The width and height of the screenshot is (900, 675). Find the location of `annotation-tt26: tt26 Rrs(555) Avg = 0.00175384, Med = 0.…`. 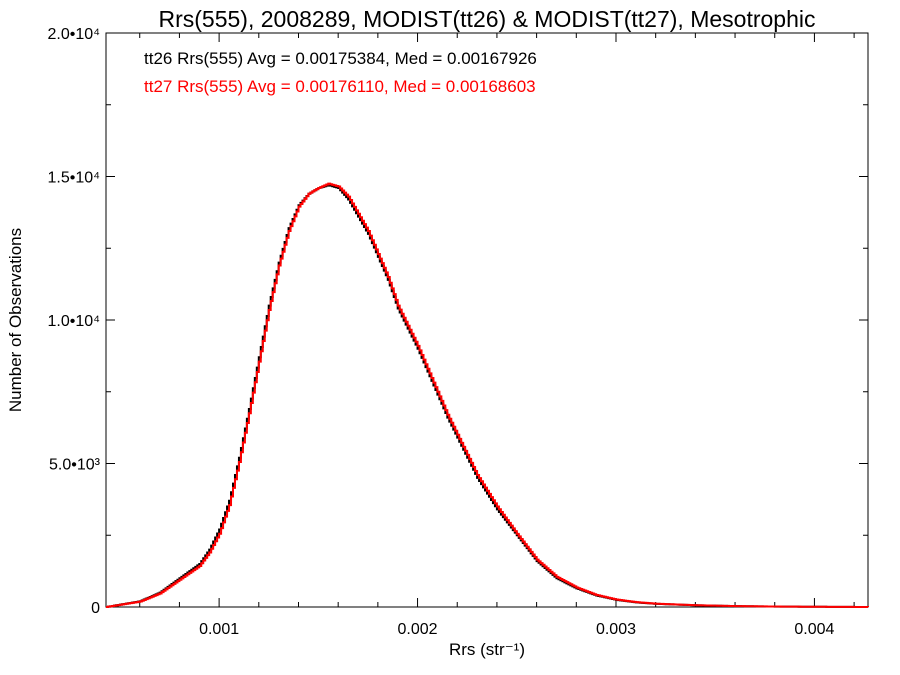

annotation-tt26: tt26 Rrs(555) Avg = 0.00175384, Med = 0.… is located at coordinates (340, 58).